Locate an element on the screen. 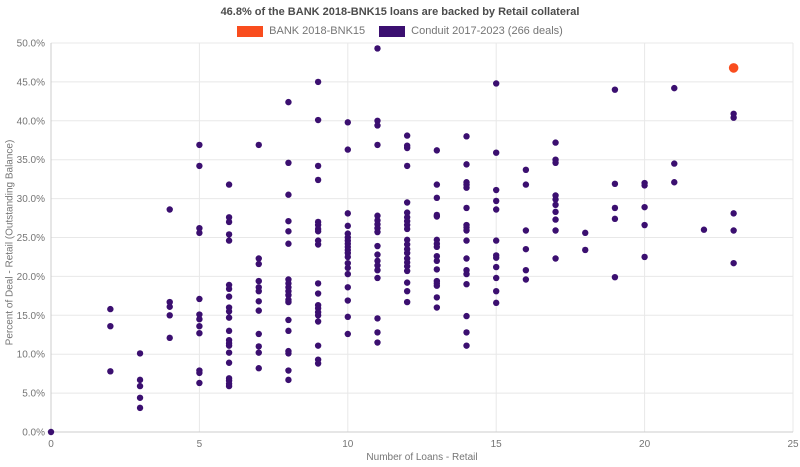 Image resolution: width=800 pixels, height=467 pixels. y-tick-label: 50.0% is located at coordinates (31, 44).